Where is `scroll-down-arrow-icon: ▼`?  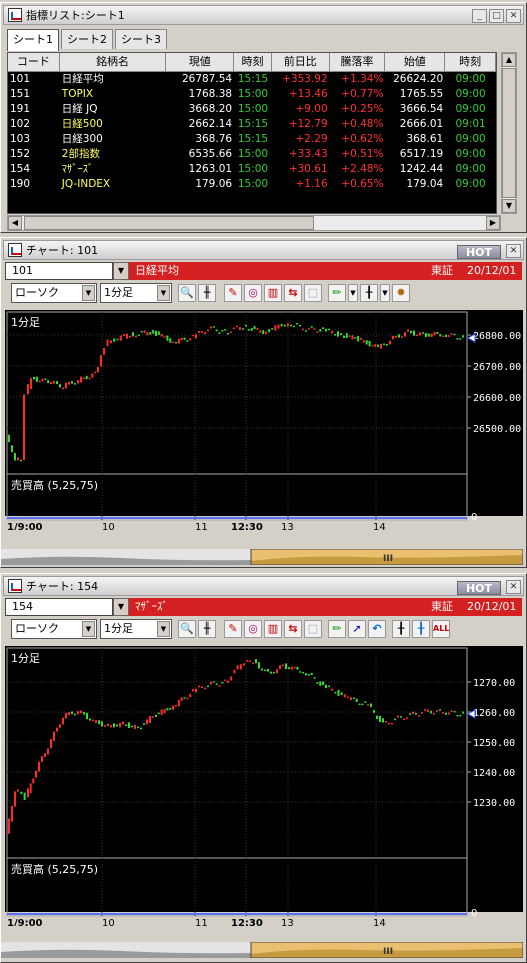
scroll-down-arrow-icon: ▼ is located at coordinates (509, 206).